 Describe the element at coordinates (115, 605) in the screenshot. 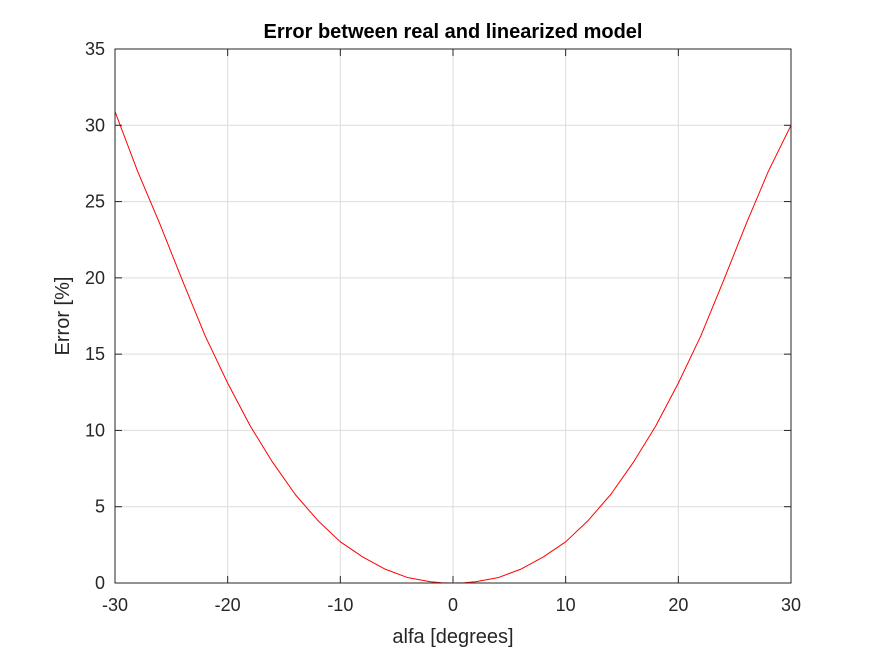

I see `x-tick-label: -30` at that location.